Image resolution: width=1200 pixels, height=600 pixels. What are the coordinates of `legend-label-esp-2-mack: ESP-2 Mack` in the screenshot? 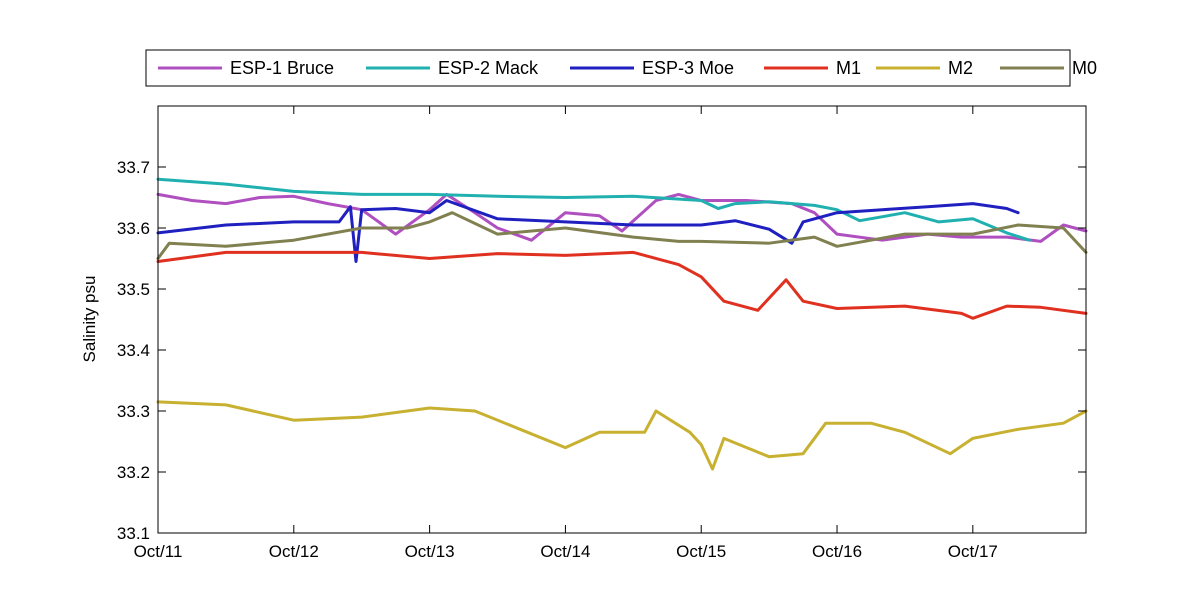 It's located at (488, 68).